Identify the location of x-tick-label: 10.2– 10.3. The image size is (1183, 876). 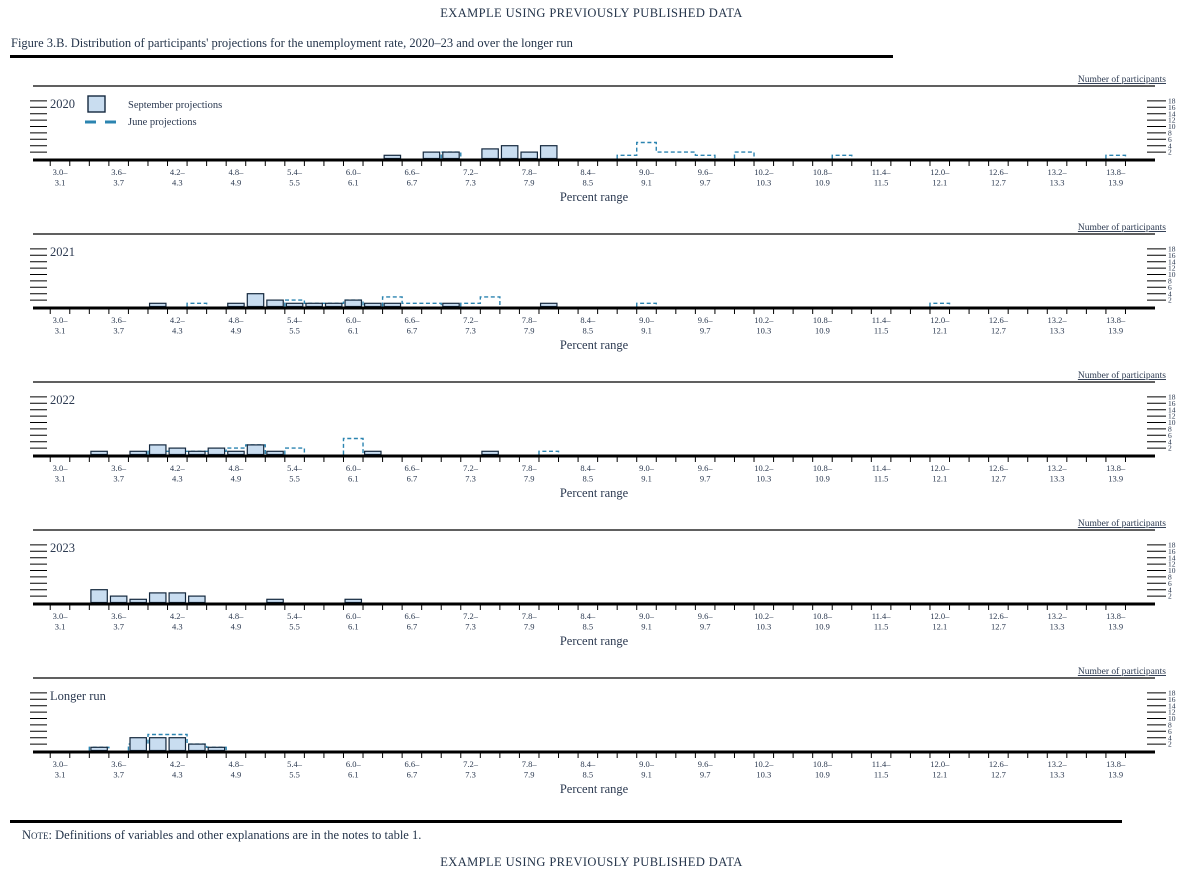
(764, 177).